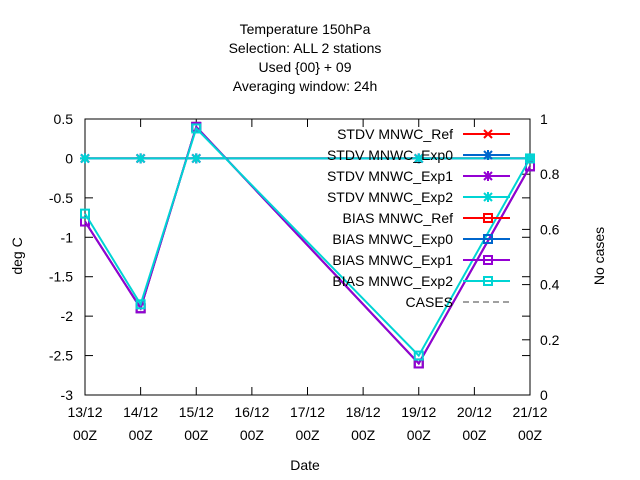  I want to click on legend-label: STDV MNWC_Exp1, so click(390, 176).